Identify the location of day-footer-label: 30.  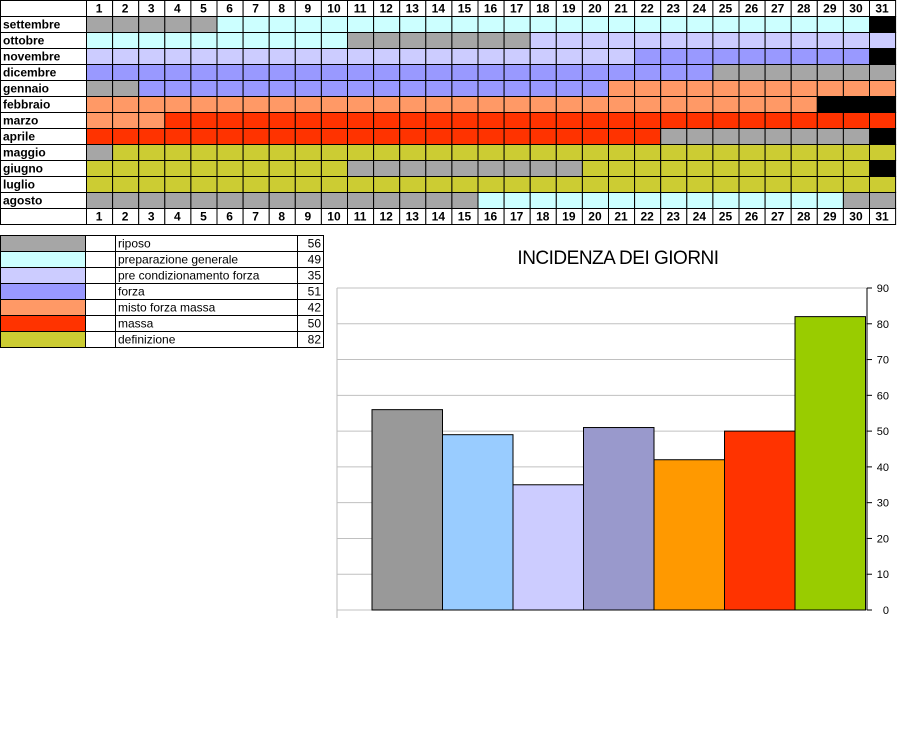
(856, 217).